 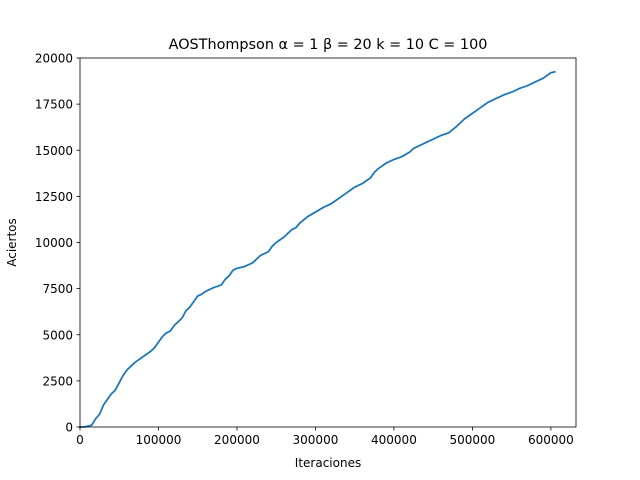 What do you see at coordinates (57, 381) in the screenshot?
I see `y-tick-label: 2500` at bounding box center [57, 381].